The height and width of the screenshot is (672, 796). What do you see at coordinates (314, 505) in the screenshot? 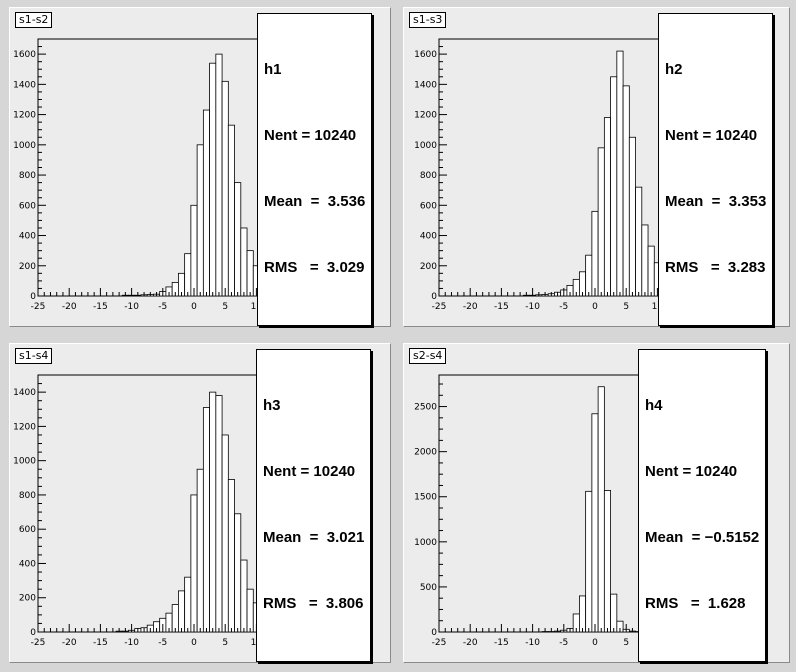
I see `stats-box: h3 Nent = 10240 Mean = 3.021 RMS = 3.806` at bounding box center [314, 505].